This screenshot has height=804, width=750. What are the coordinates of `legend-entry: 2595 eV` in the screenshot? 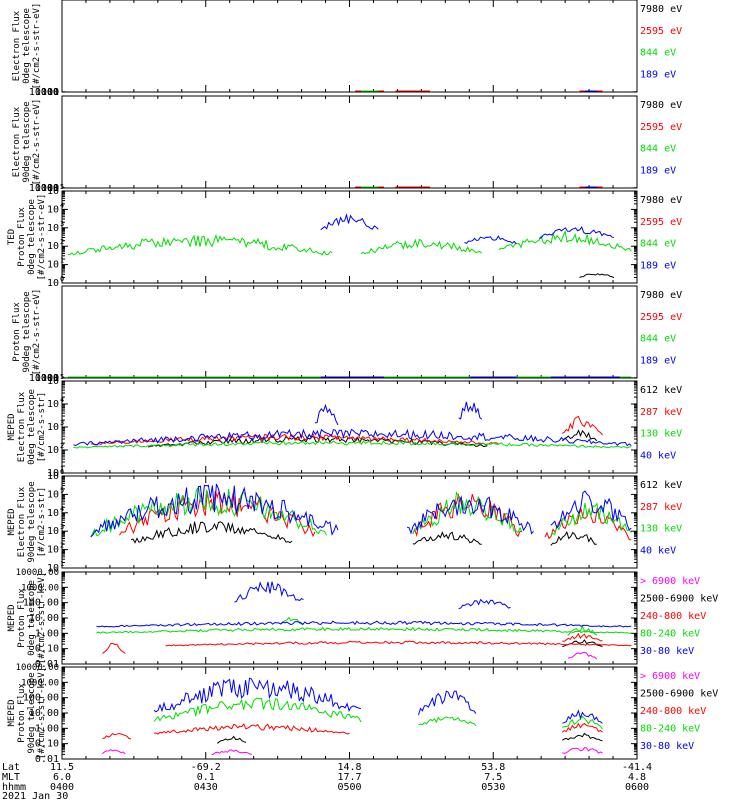 It's located at (661, 31).